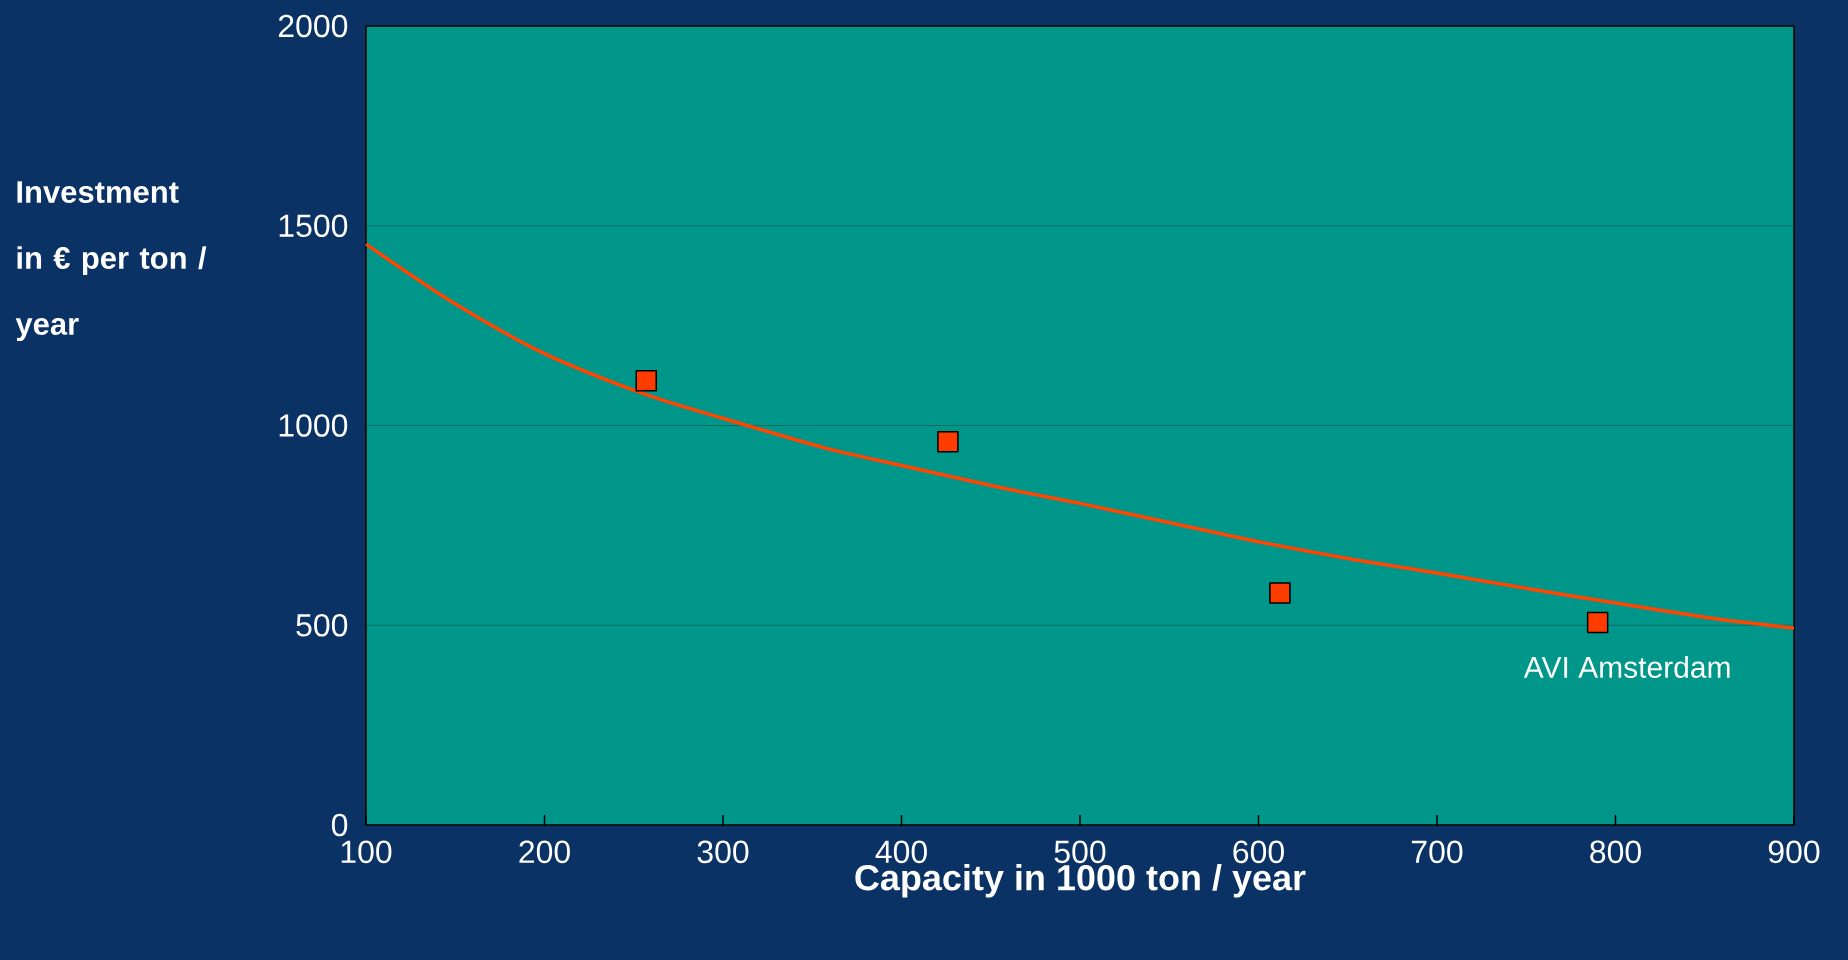  What do you see at coordinates (313, 226) in the screenshot?
I see `y-tick-label: 1500` at bounding box center [313, 226].